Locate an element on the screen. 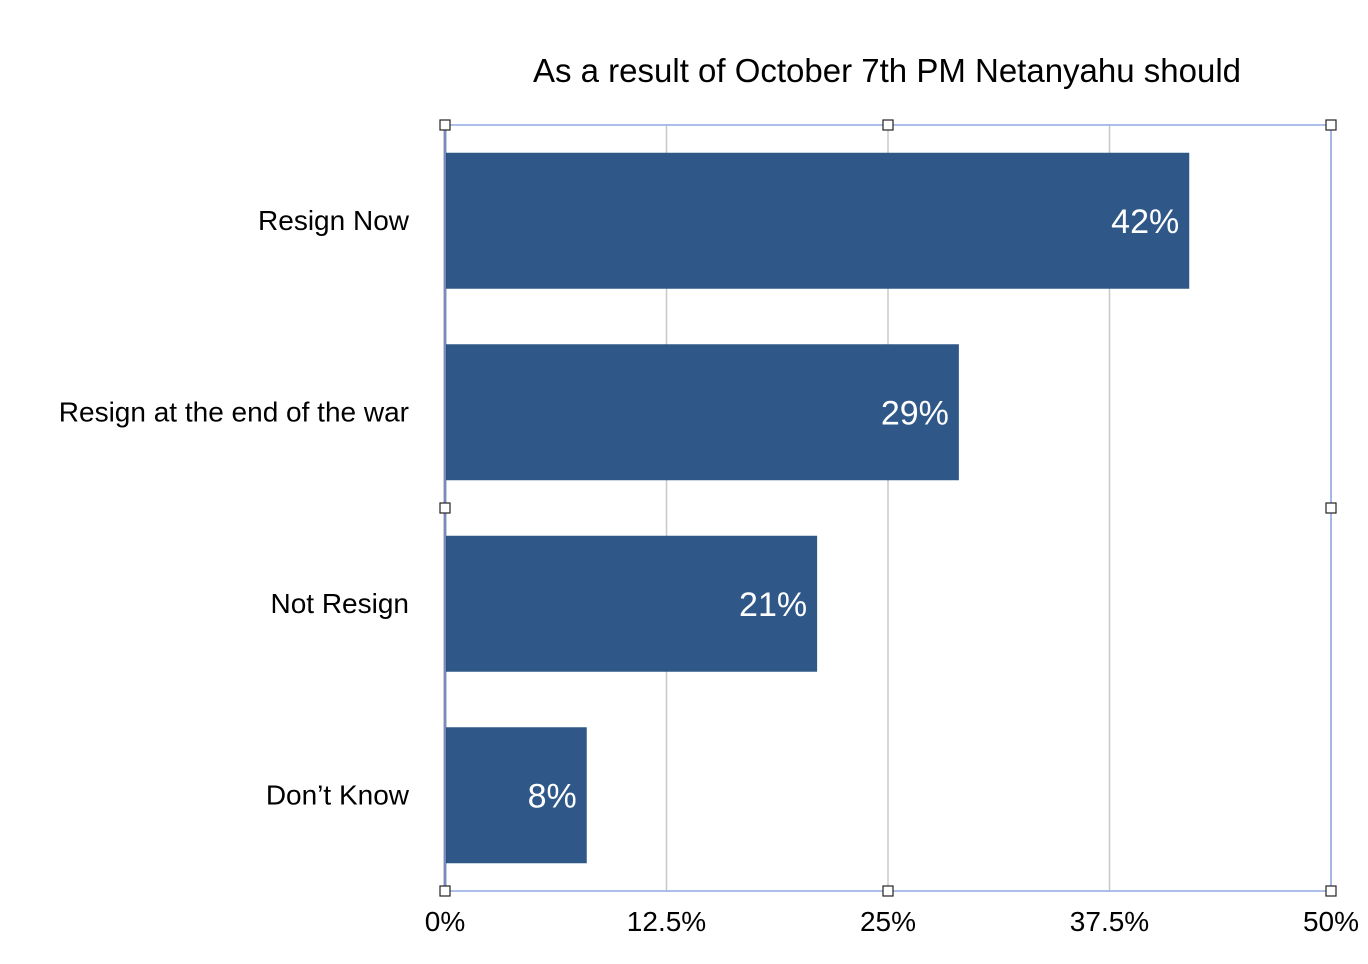  bar-data-label: 42% is located at coordinates (1145, 222).